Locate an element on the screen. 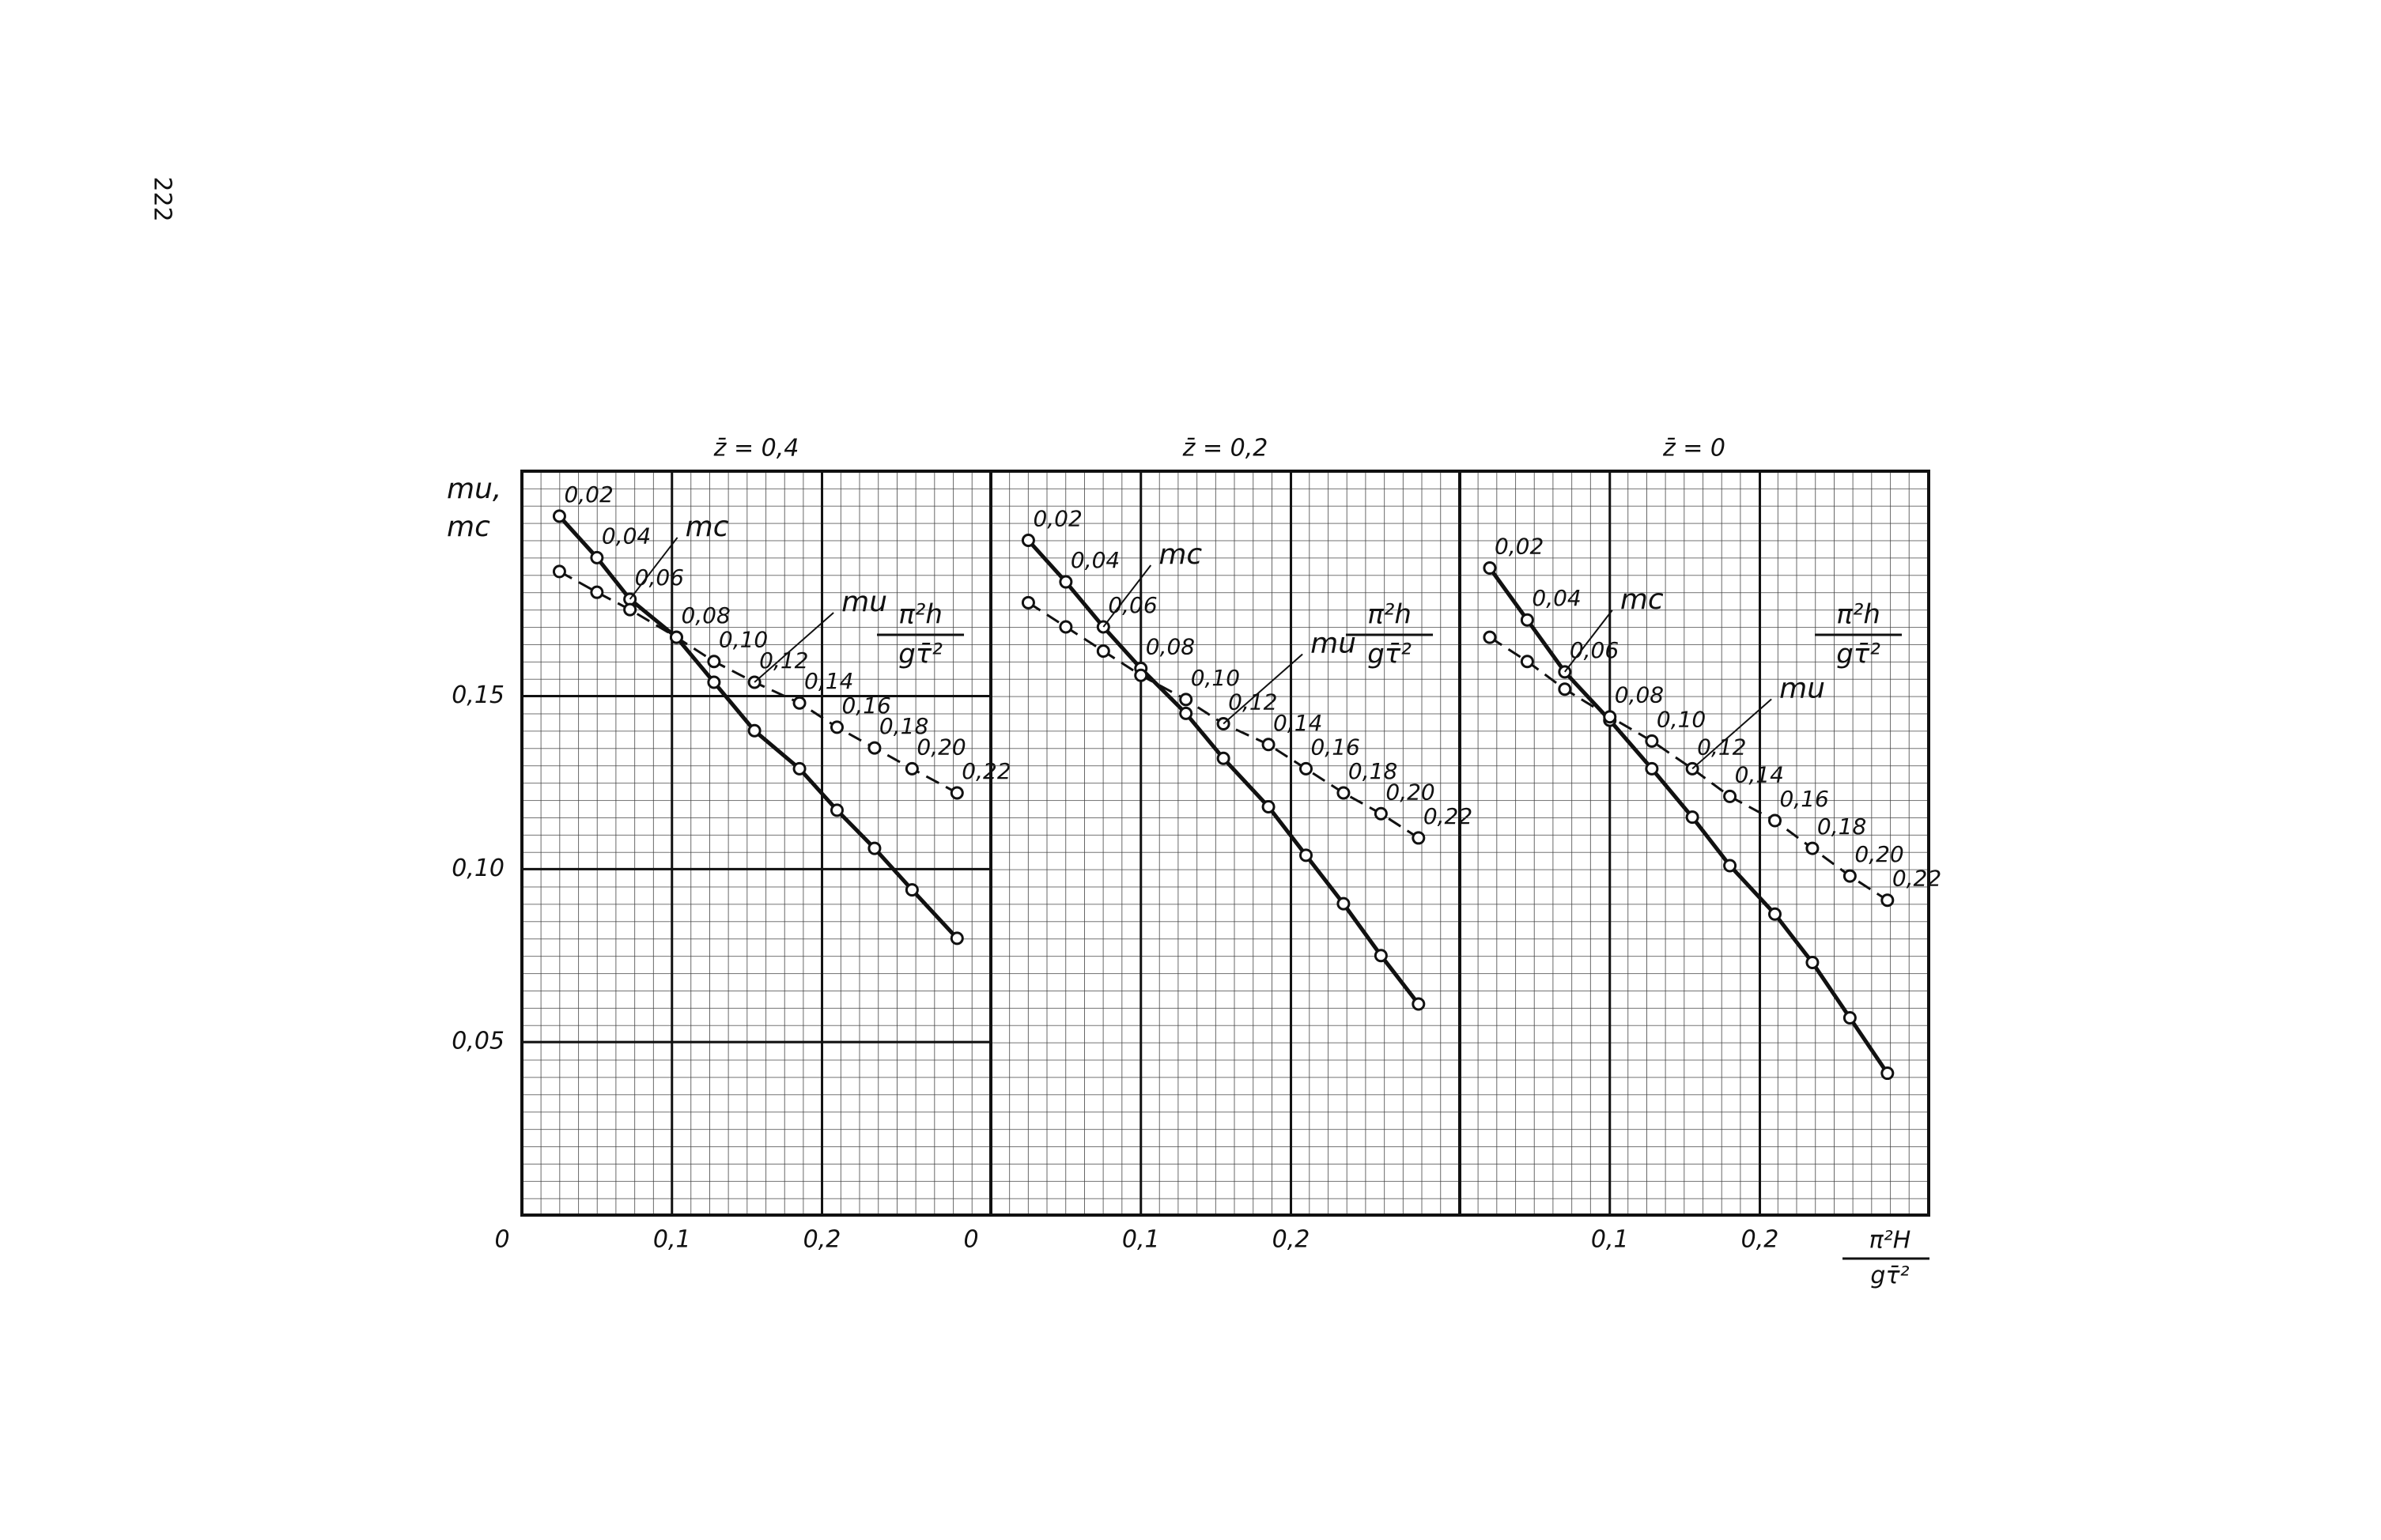 The width and height of the screenshot is (2381, 1540). point-label: 0,22 is located at coordinates (1917, 879).